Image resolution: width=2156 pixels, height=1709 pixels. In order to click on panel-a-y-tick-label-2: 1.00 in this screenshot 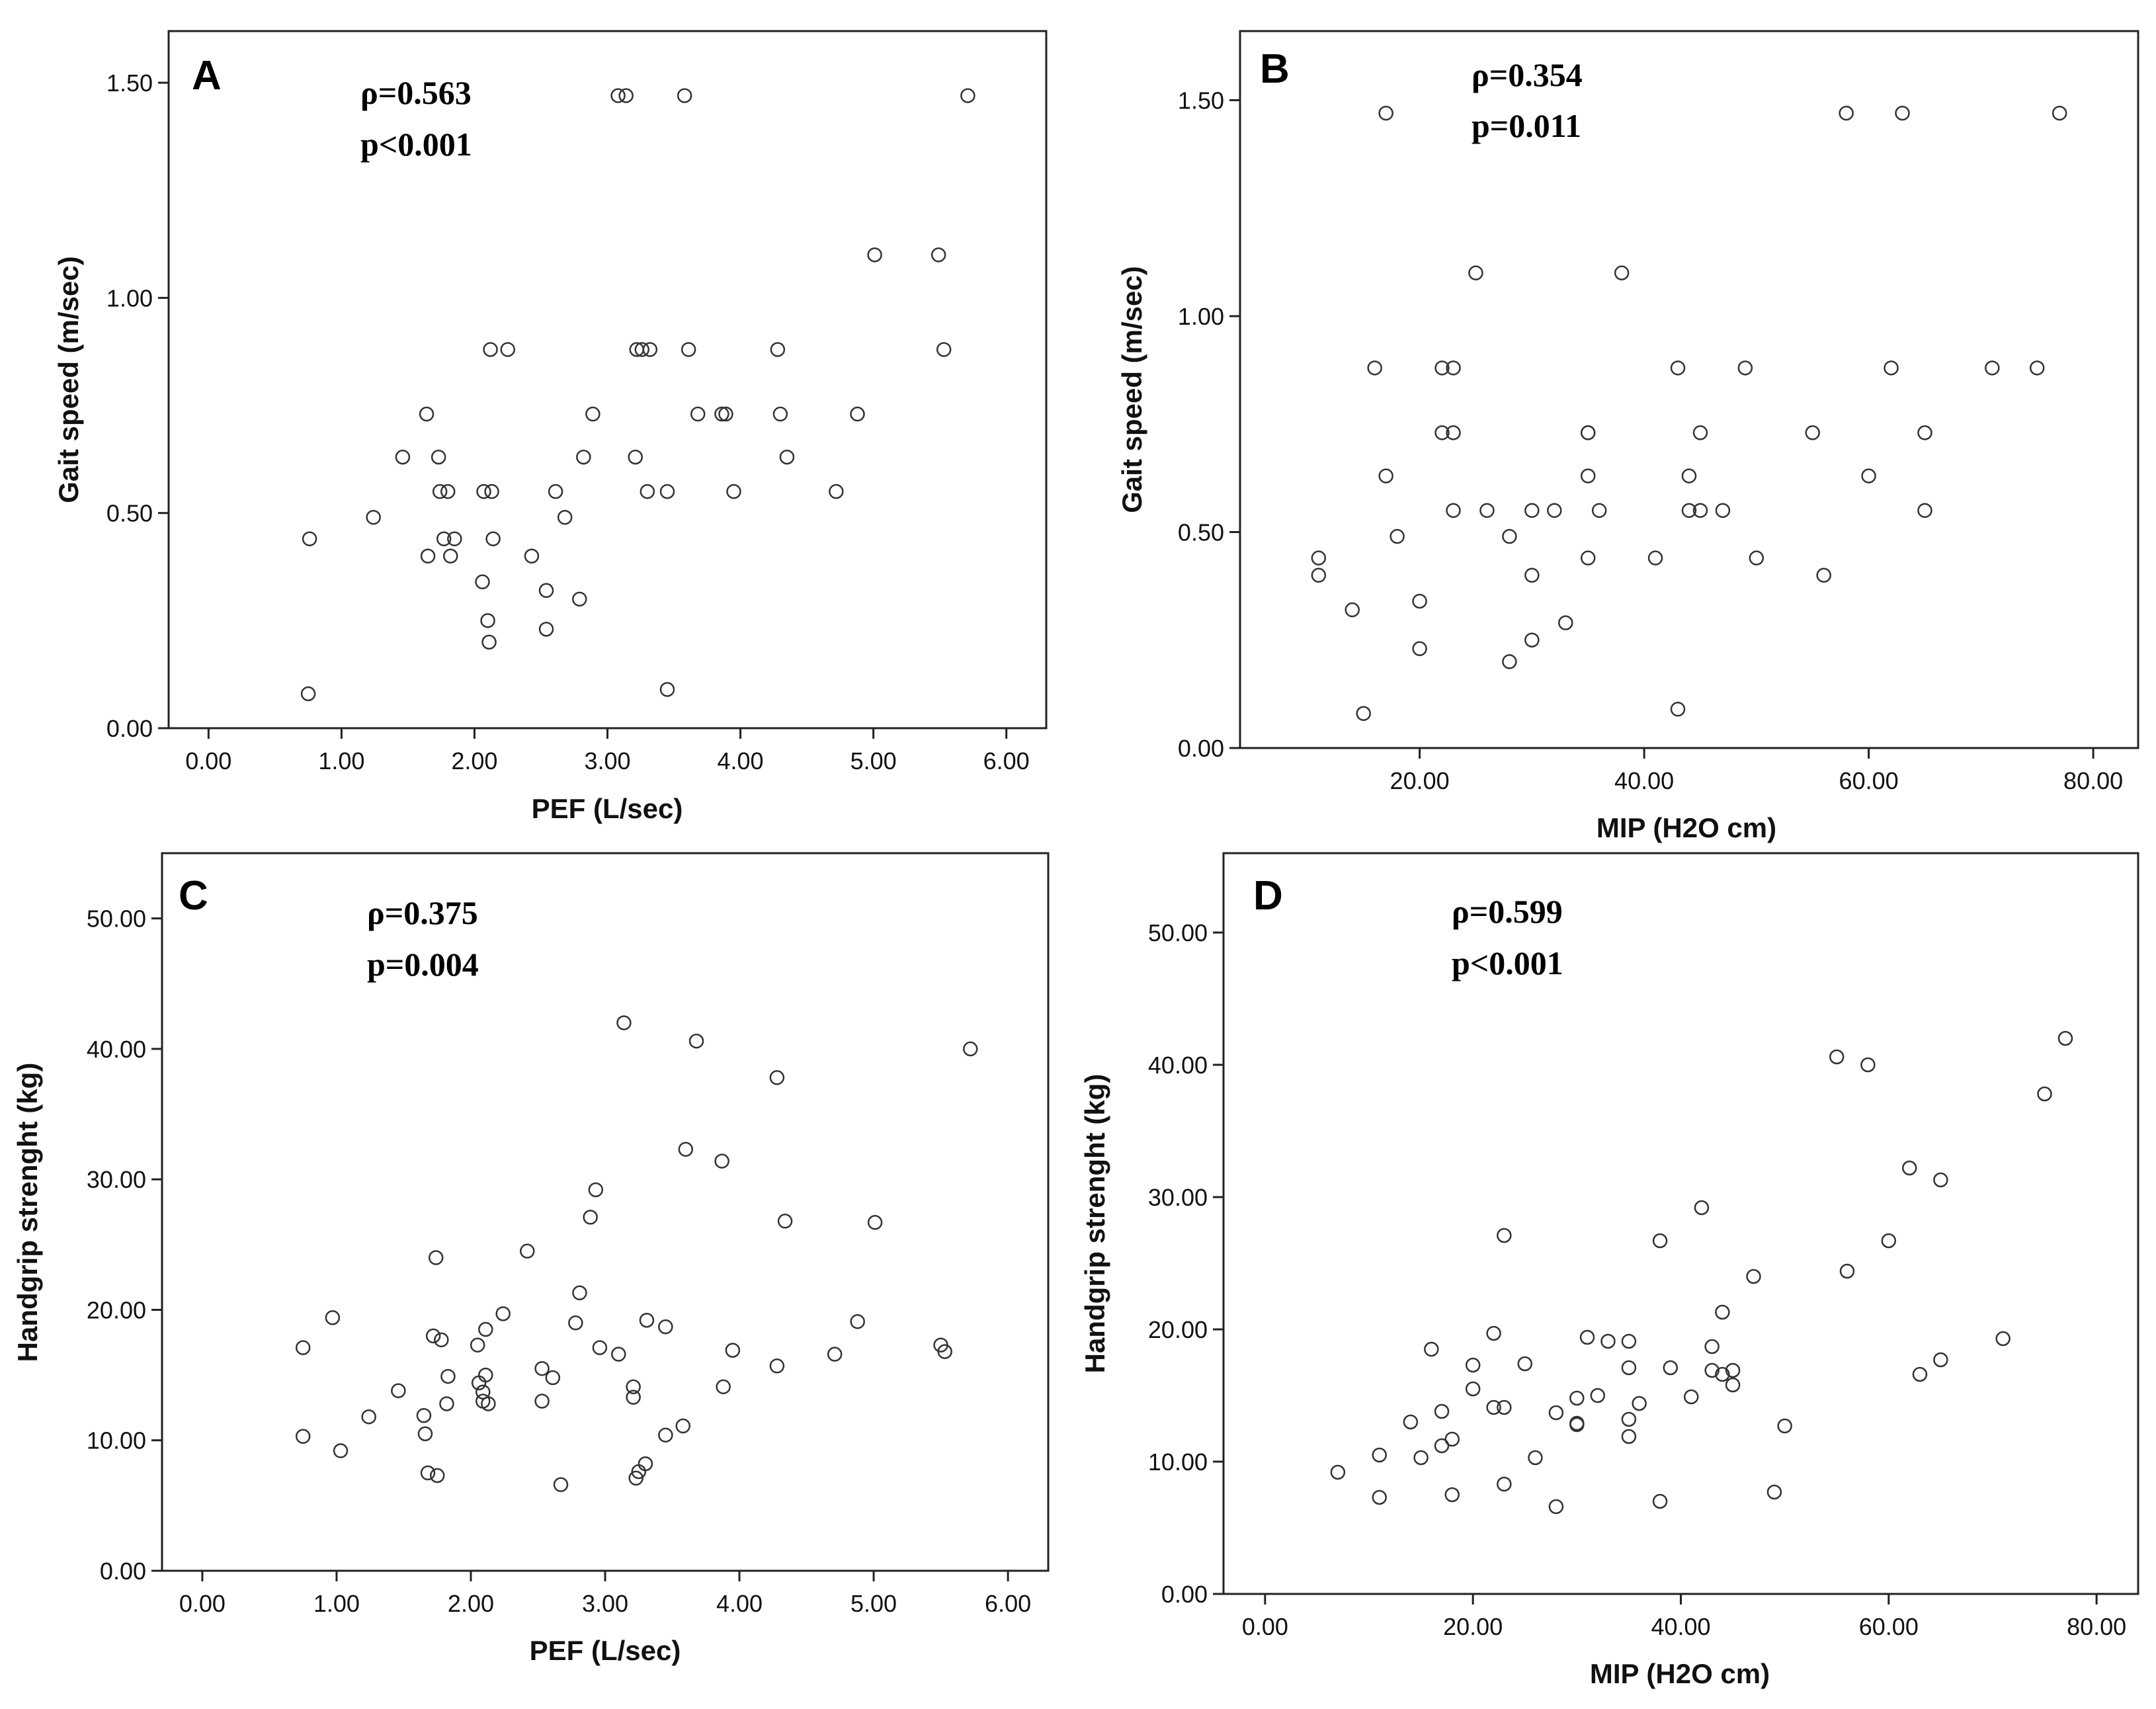, I will do `click(129, 298)`.